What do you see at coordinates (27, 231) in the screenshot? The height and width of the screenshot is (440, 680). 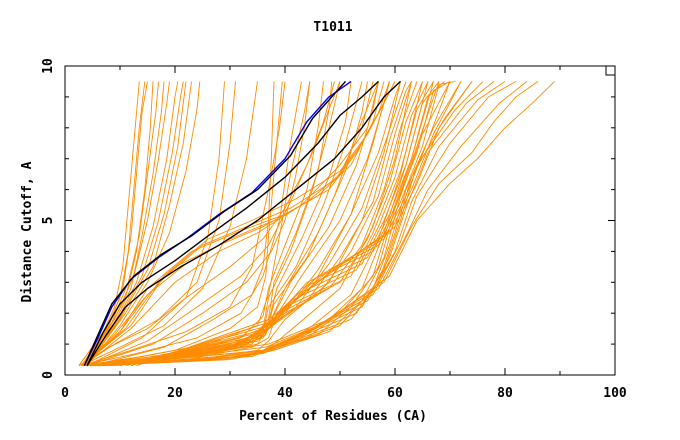 I see `y-axis-label: Distance Cutoff, A` at bounding box center [27, 231].